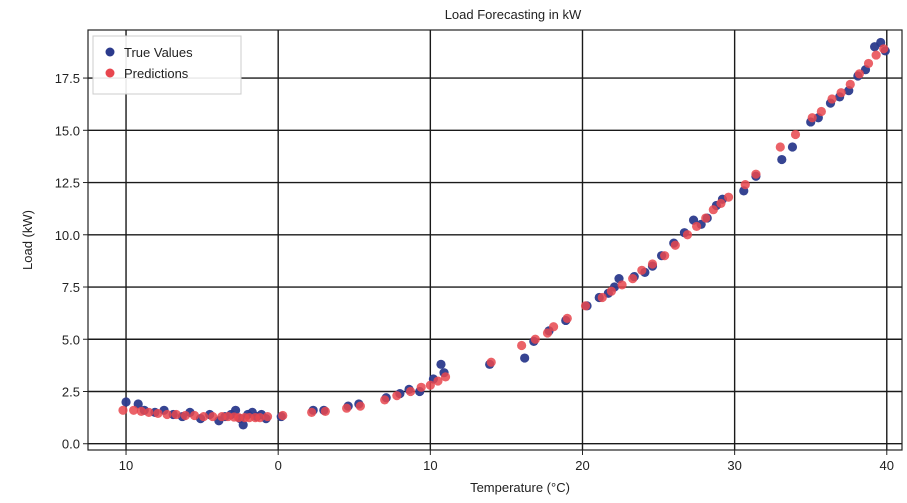 The width and height of the screenshot is (907, 503). Describe the element at coordinates (158, 52) in the screenshot. I see `legend-label-true-values: True Values` at that location.